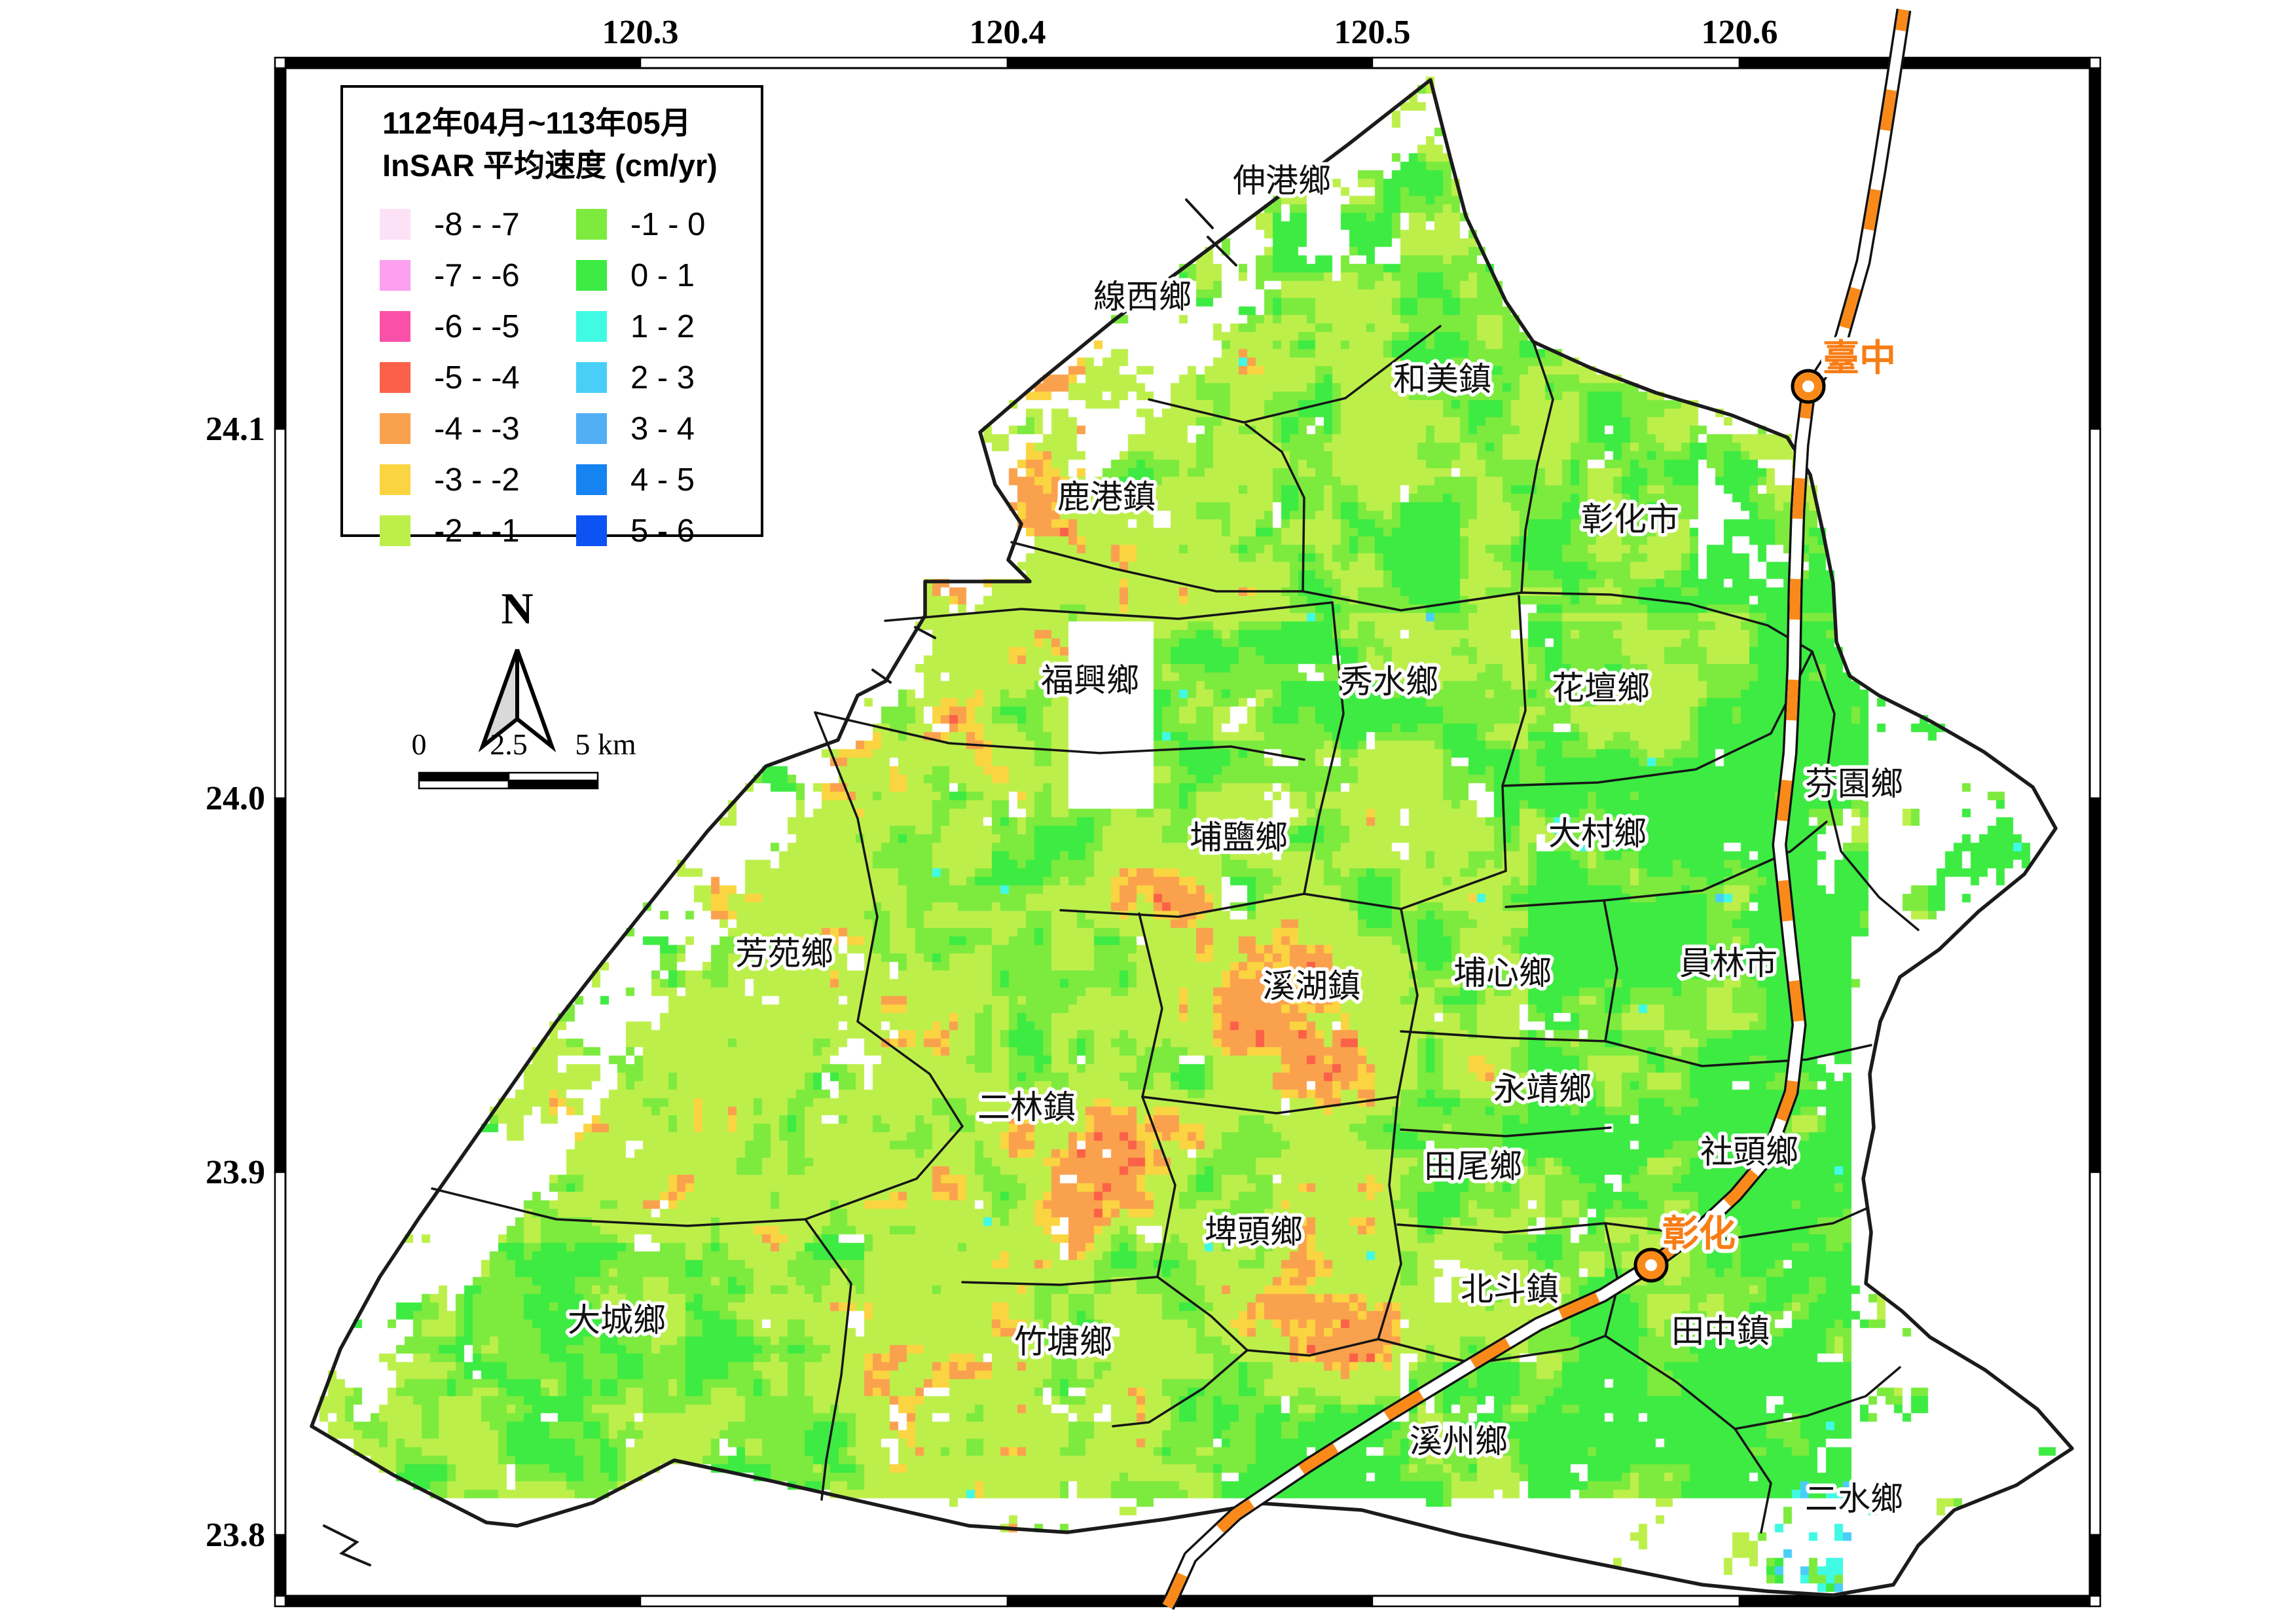  I want to click on township-label: 彰化市, so click(1630, 519).